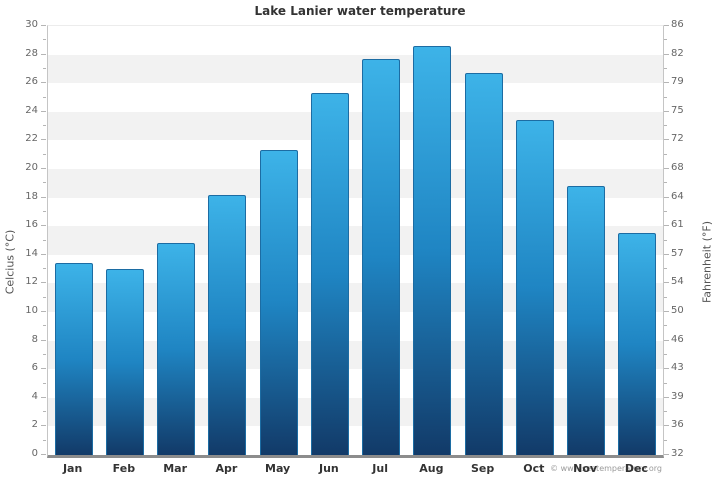 Image resolution: width=720 pixels, height=480 pixels. Describe the element at coordinates (707, 262) in the screenshot. I see `y-axis-right-title: Fahrenheit (°F)` at that location.